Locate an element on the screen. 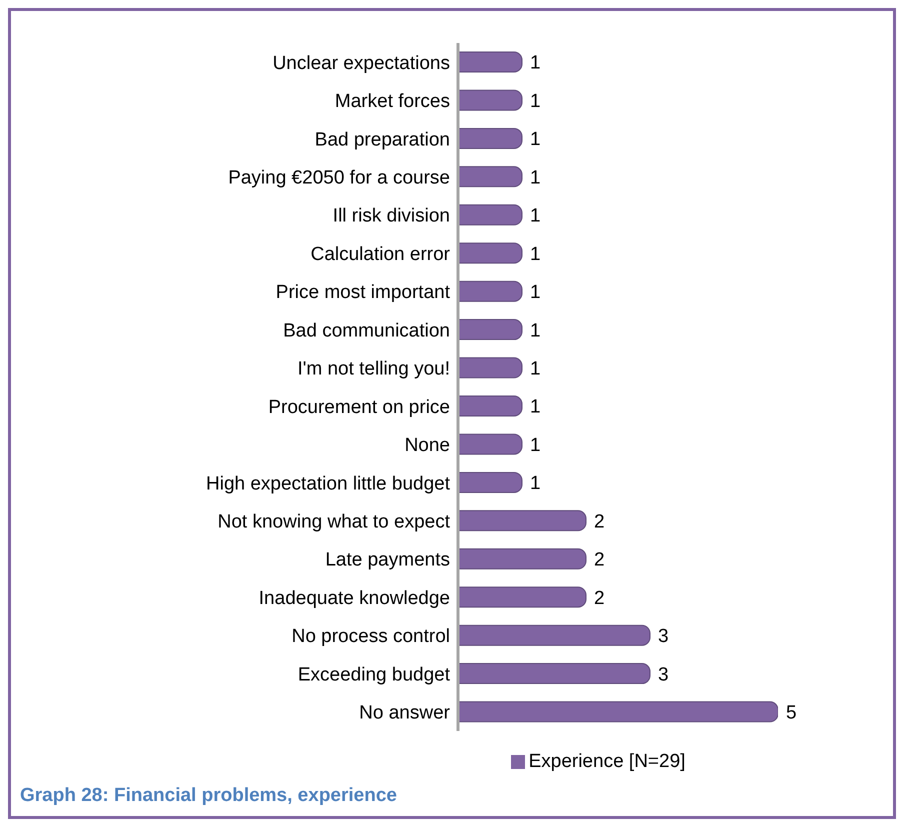 This screenshot has width=904, height=827. y-tick-label: Calculation error is located at coordinates (380, 254).